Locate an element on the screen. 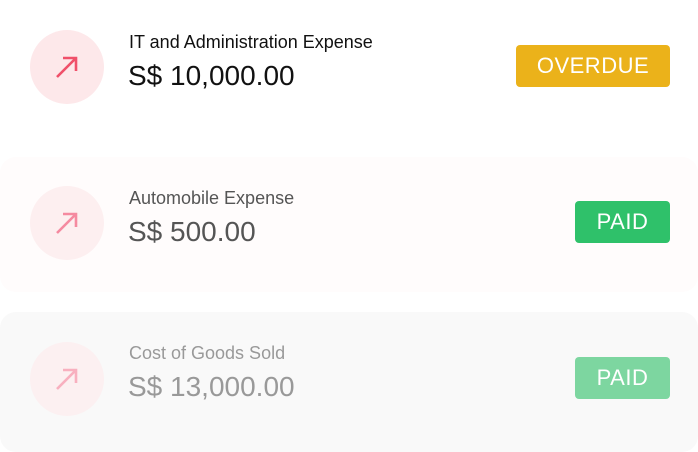 The image size is (698, 452). expense-title: Automobile Expense is located at coordinates (212, 198).